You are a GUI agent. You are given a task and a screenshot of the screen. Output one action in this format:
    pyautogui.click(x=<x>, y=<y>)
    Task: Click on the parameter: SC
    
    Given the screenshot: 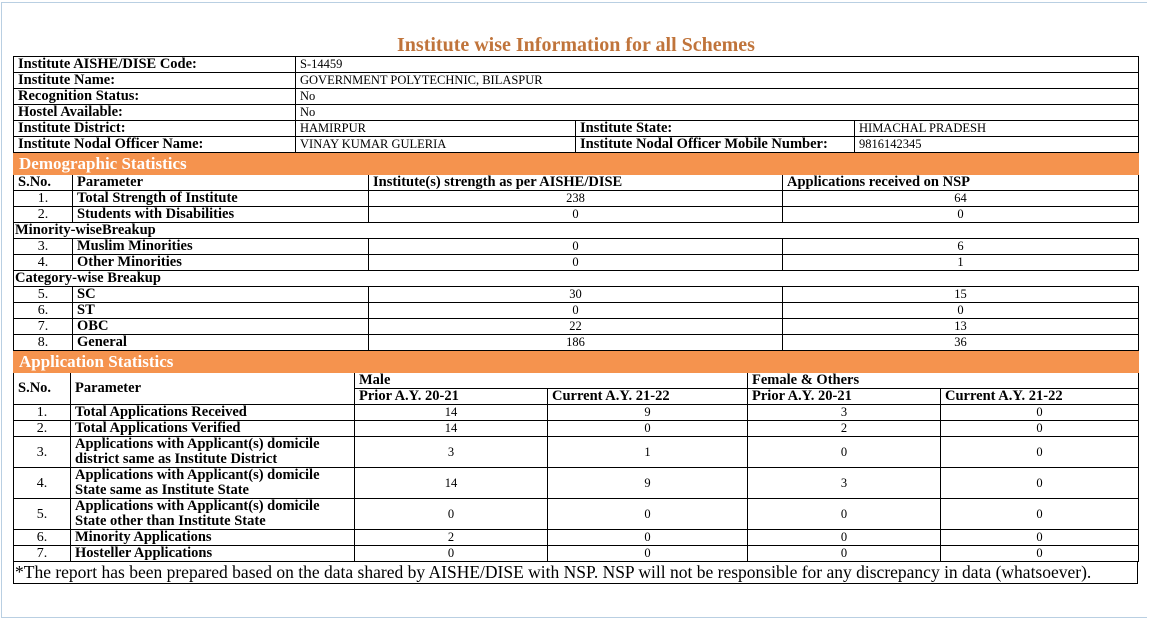 What is the action you would take?
    pyautogui.click(x=220, y=294)
    